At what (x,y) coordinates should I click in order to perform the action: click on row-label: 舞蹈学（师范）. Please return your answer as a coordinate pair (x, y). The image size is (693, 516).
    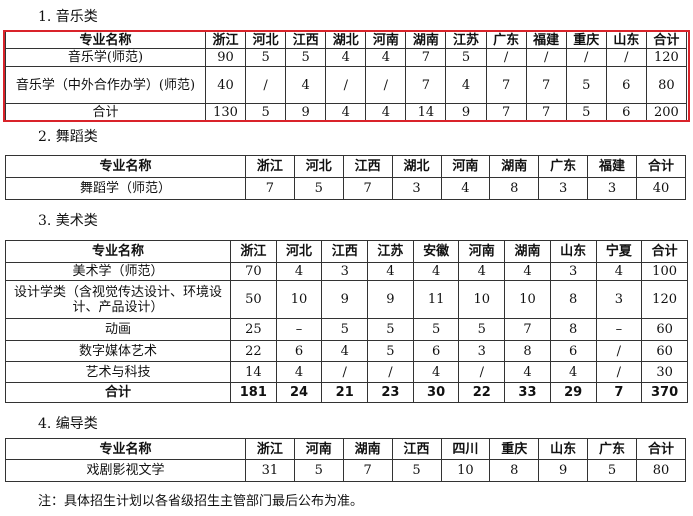
    Looking at the image, I should click on (125, 188).